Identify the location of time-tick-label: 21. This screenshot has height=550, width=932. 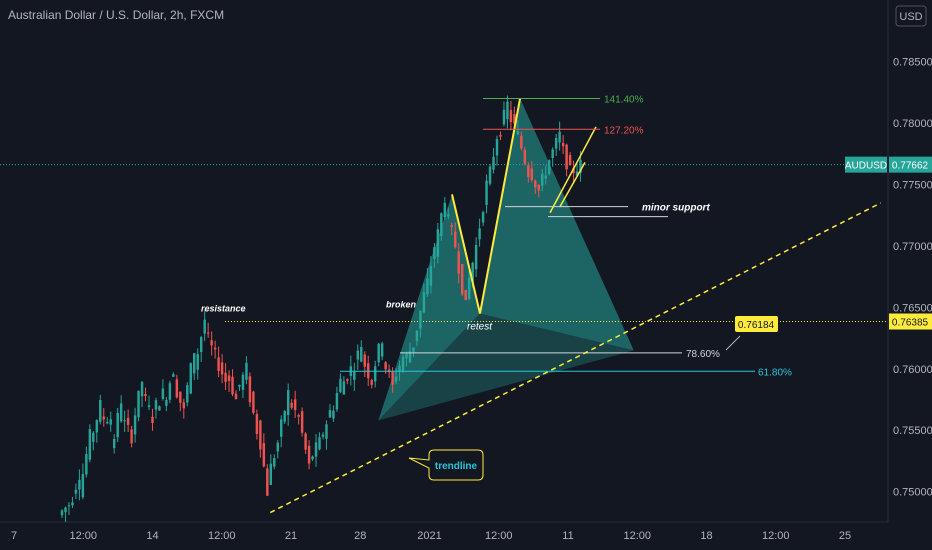
(291, 536).